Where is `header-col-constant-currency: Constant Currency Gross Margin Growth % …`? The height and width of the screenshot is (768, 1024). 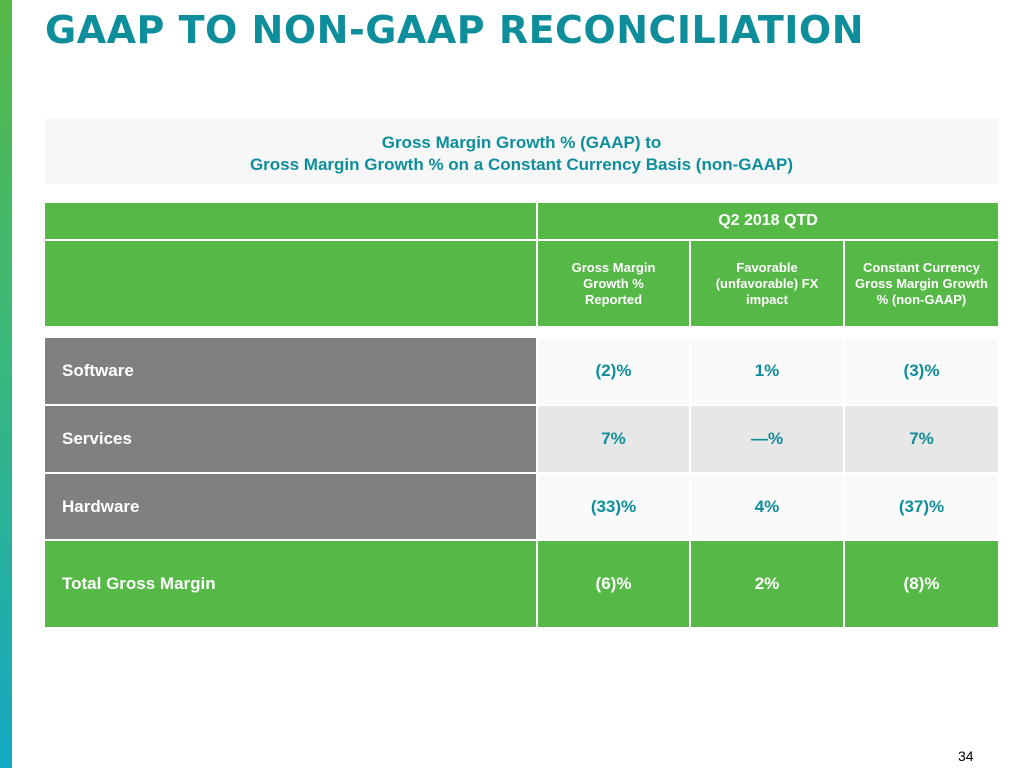
header-col-constant-currency: Constant Currency Gross Margin Growth % … is located at coordinates (921, 283).